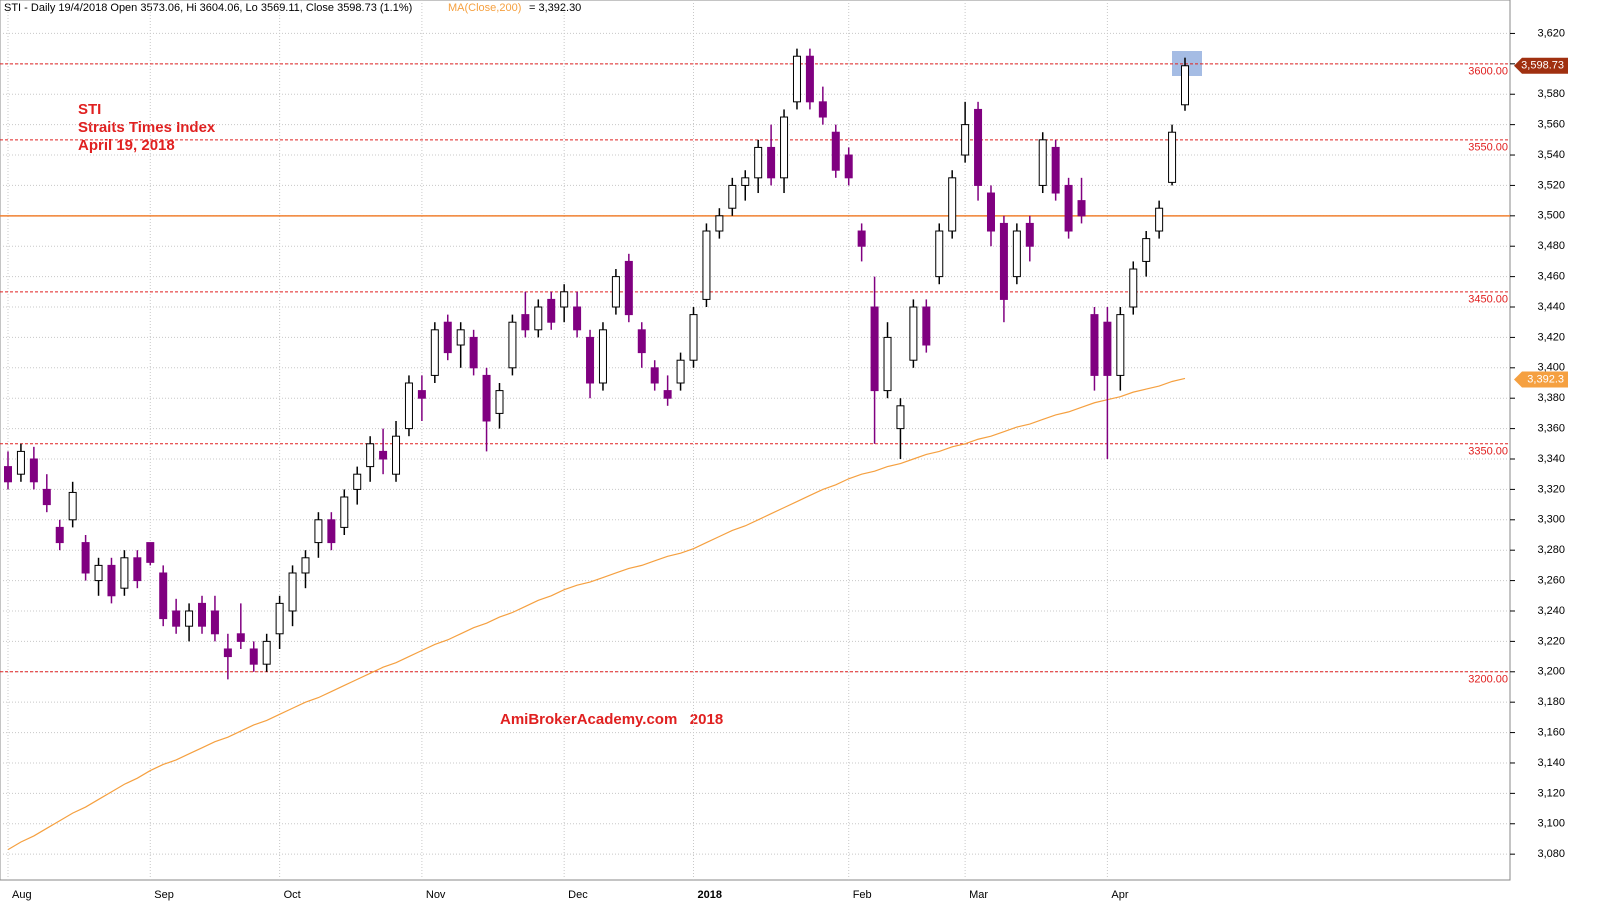  Describe the element at coordinates (578, 895) in the screenshot. I see `x-tick-label: Dec` at that location.